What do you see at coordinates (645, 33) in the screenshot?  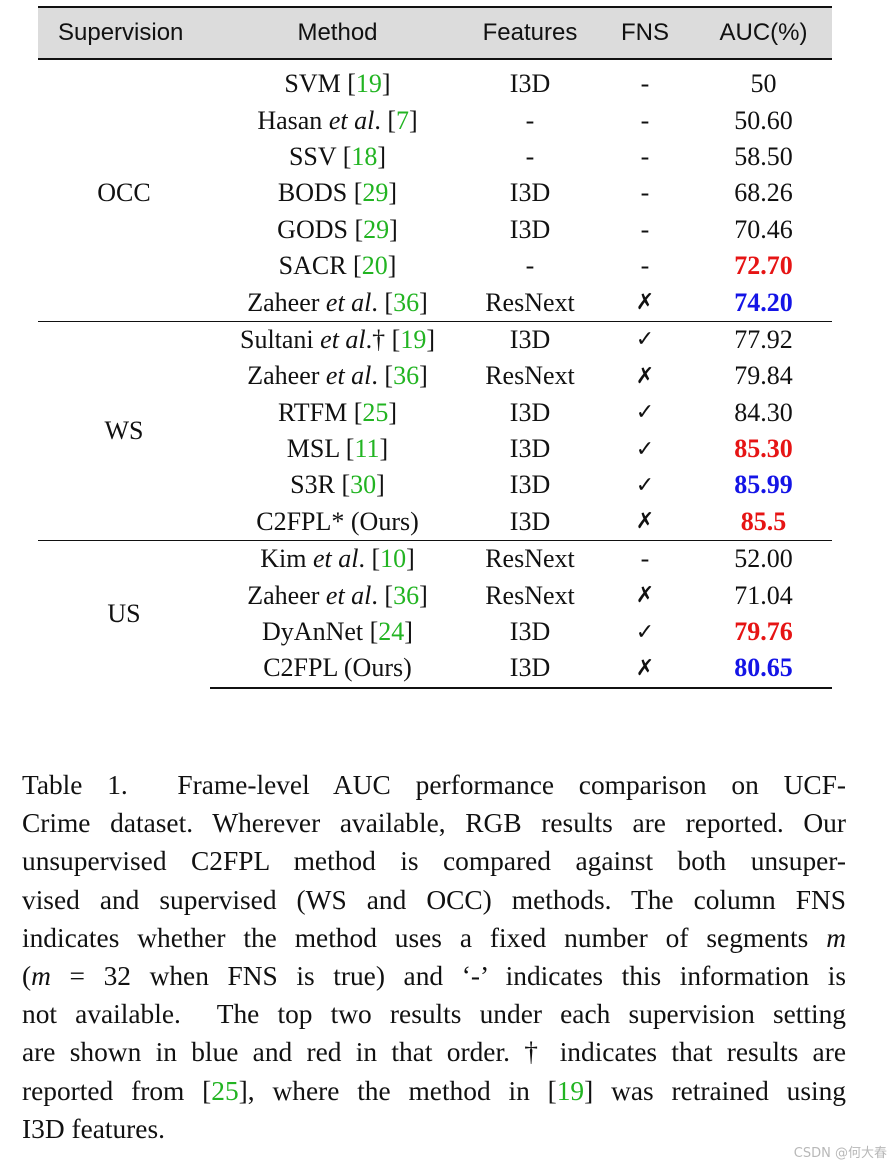 I see `header-fns: FNS` at bounding box center [645, 33].